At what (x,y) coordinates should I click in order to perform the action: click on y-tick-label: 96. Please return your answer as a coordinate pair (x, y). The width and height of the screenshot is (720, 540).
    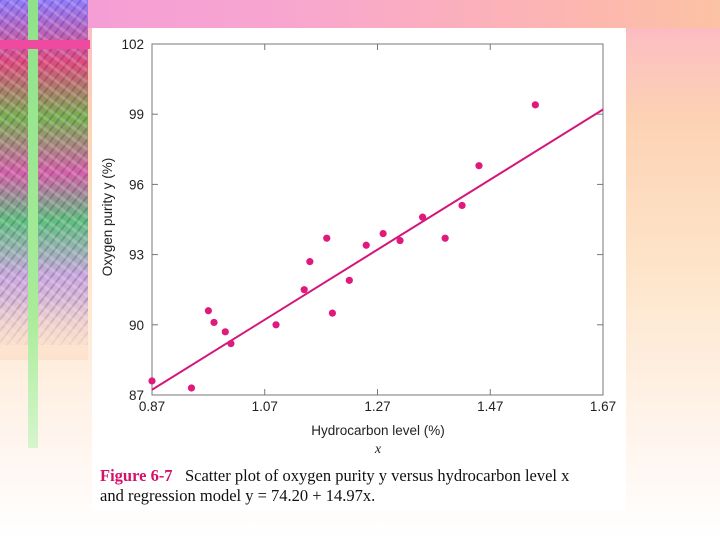
    Looking at the image, I should click on (136, 184).